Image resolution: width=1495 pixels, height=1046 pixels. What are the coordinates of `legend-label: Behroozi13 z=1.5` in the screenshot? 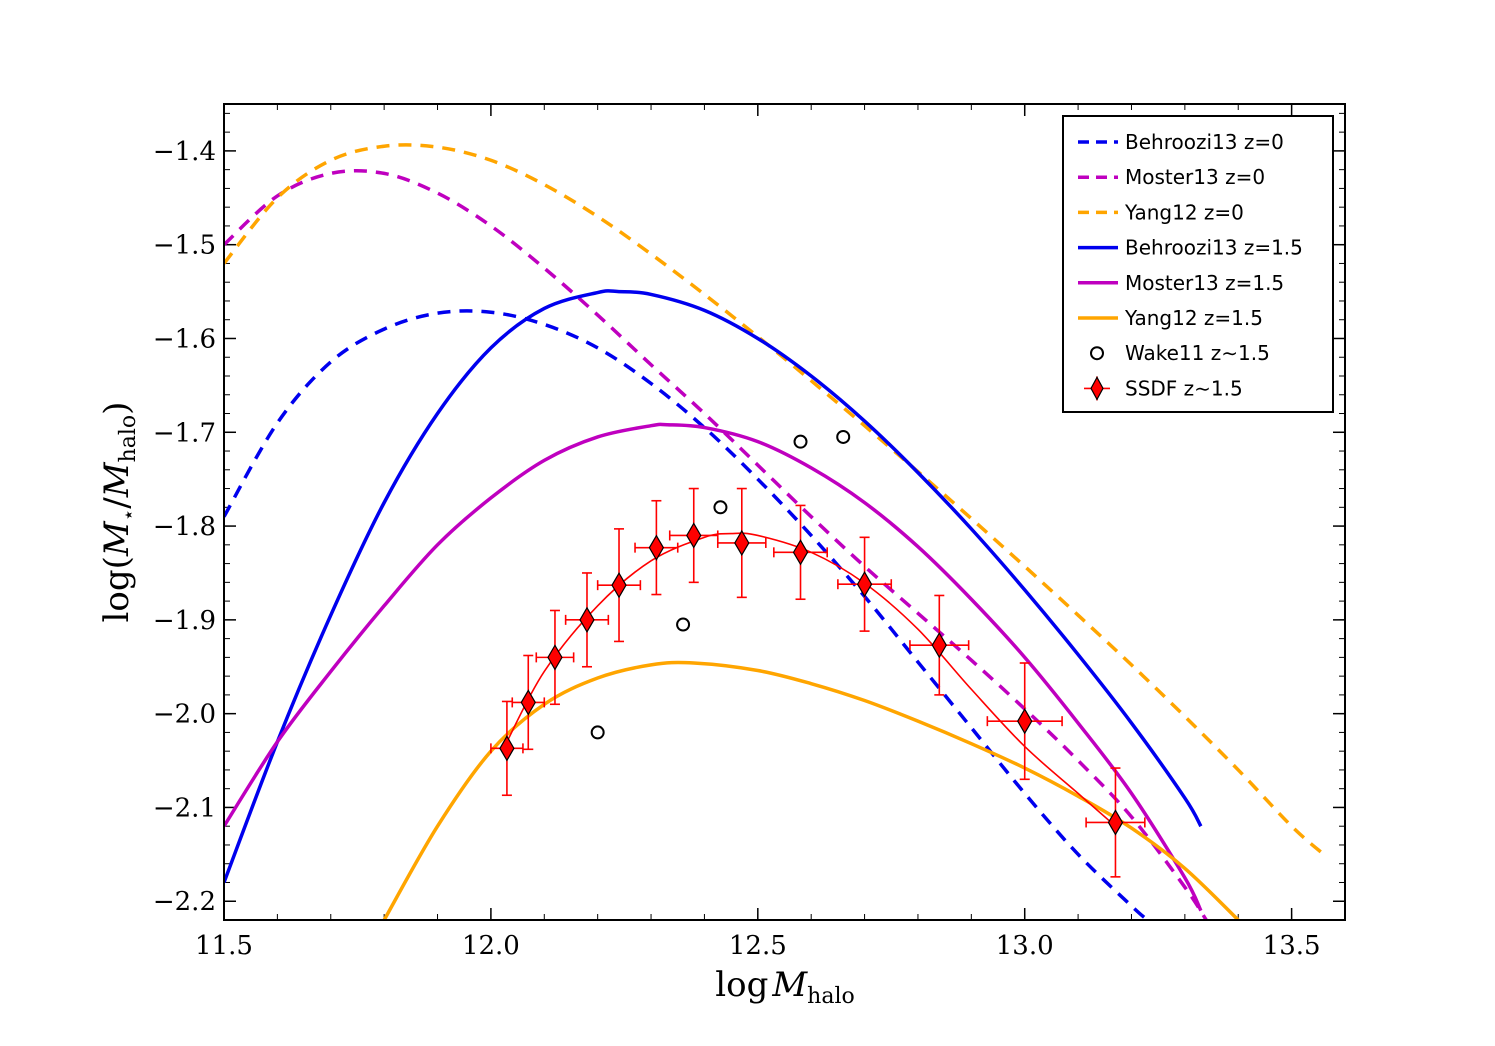 It's located at (1214, 248).